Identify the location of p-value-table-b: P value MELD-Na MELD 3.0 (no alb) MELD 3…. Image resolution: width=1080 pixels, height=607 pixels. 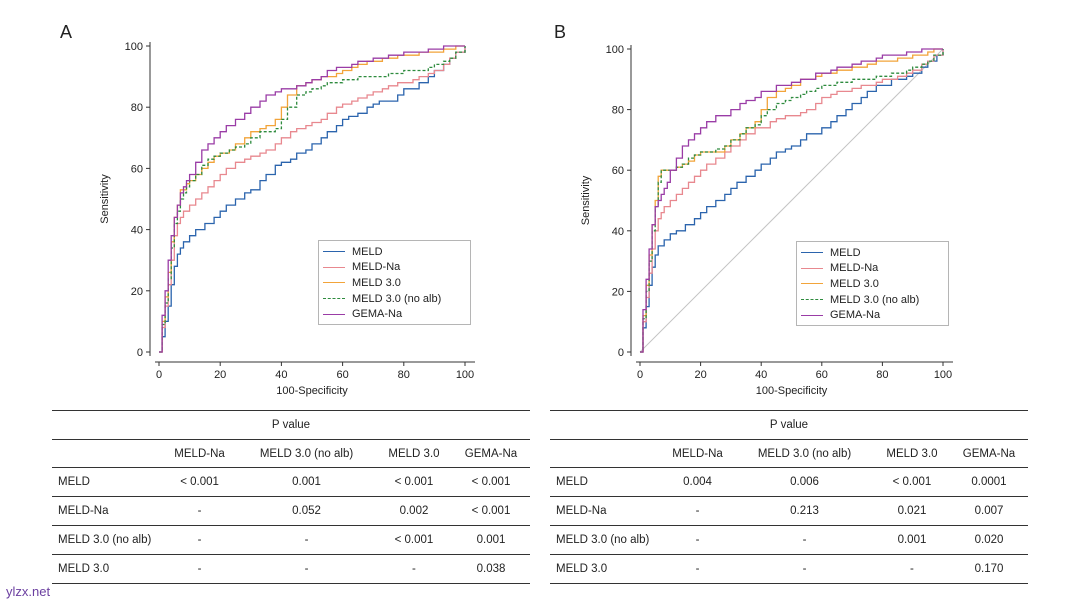
(789, 497).